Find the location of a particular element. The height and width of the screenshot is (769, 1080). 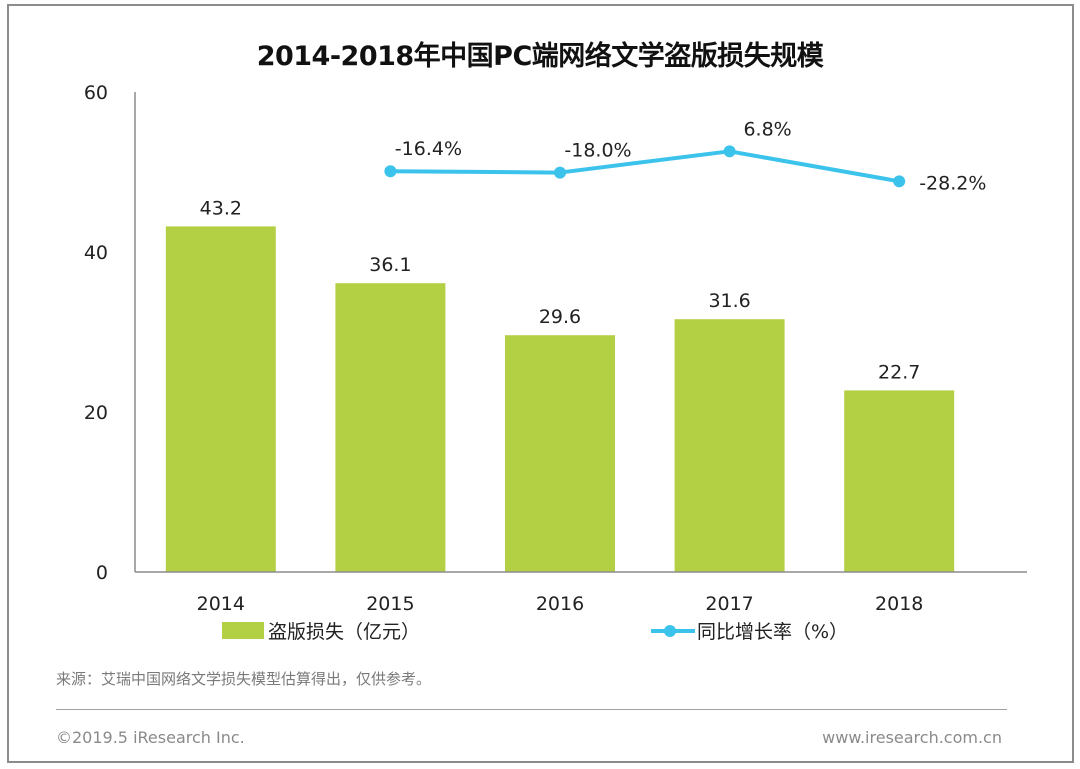

legend-bar-swatch is located at coordinates (243, 630).